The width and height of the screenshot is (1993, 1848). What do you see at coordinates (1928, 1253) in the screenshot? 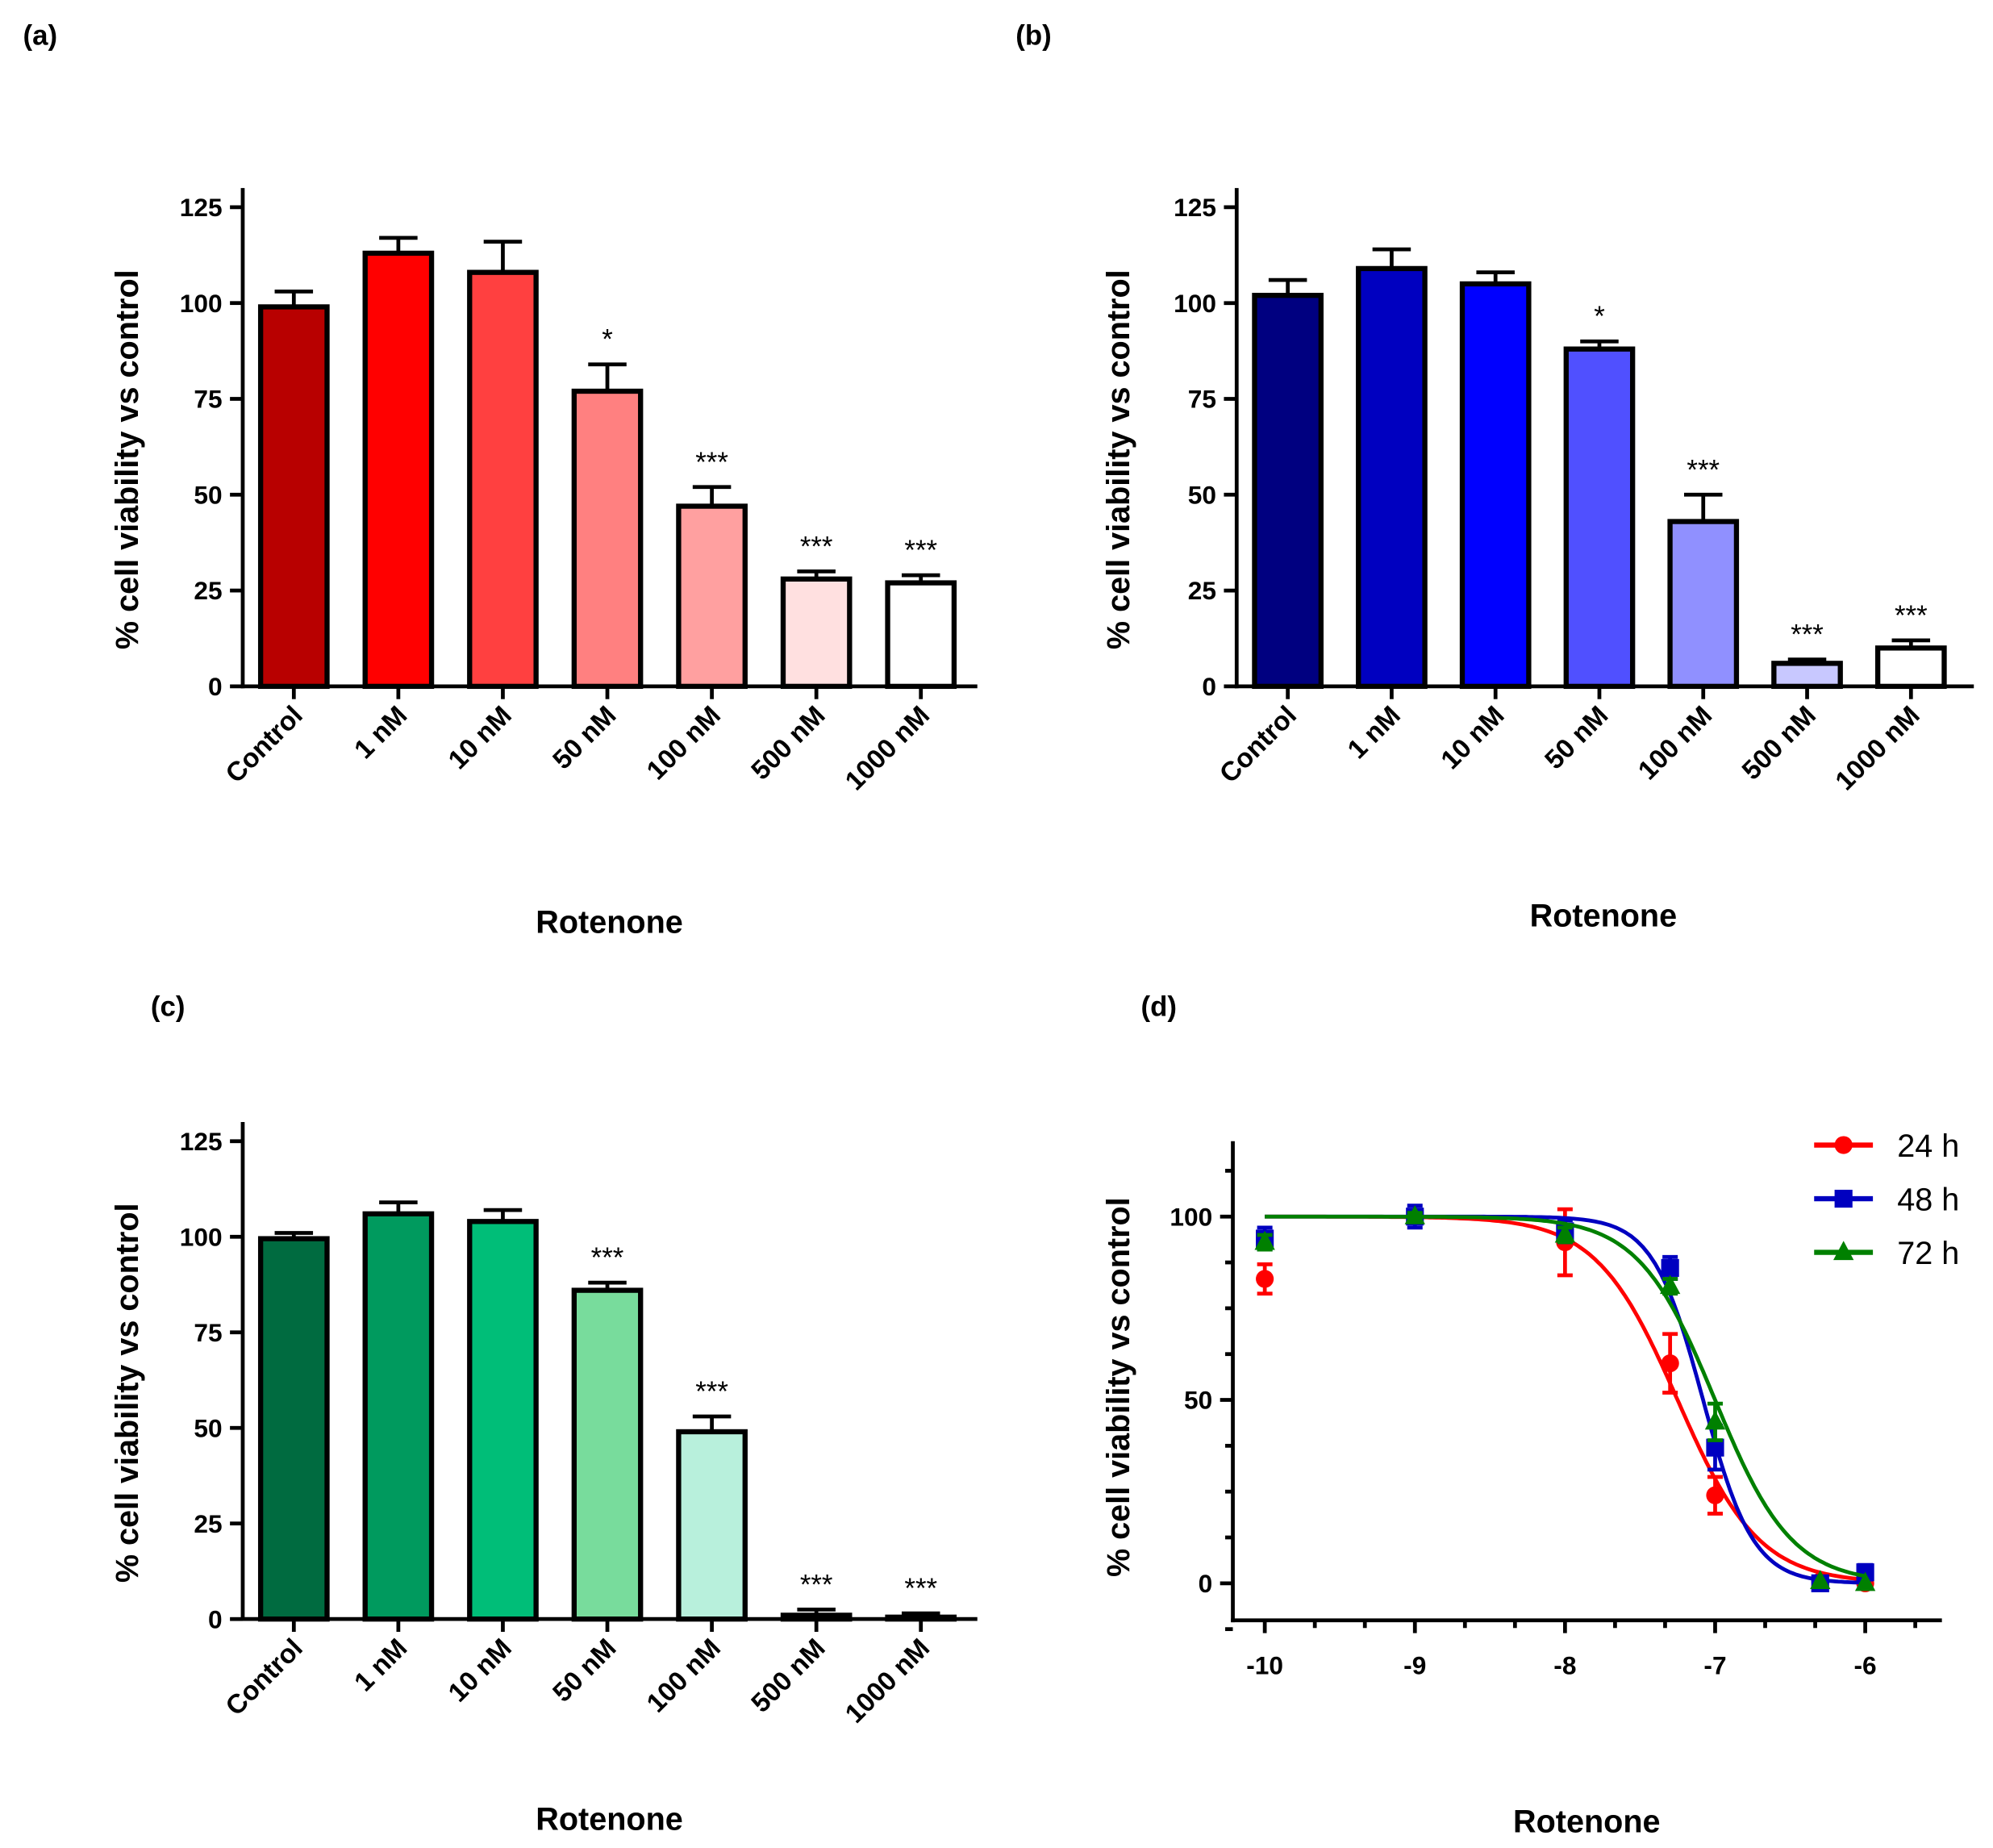
I see `legend-label: 72 h` at bounding box center [1928, 1253].